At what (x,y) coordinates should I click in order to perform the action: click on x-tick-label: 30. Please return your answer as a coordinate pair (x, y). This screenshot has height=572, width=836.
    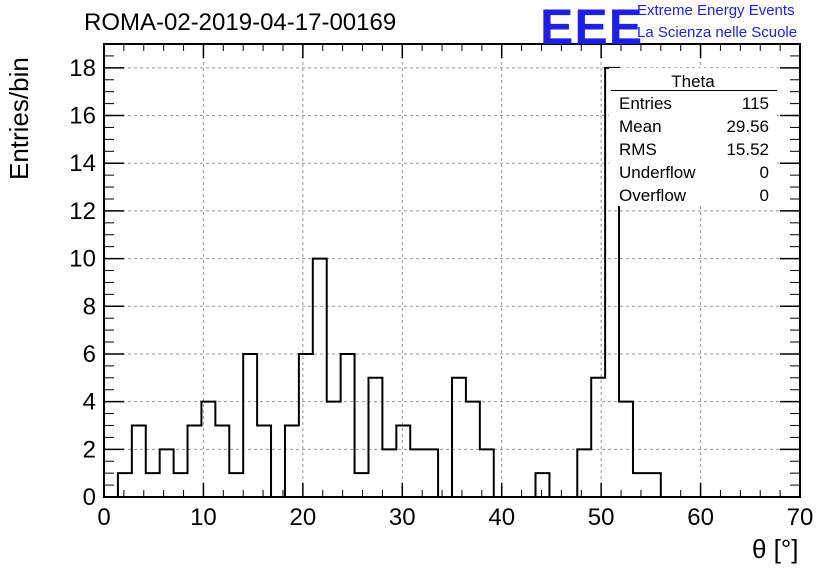
    Looking at the image, I should click on (402, 517).